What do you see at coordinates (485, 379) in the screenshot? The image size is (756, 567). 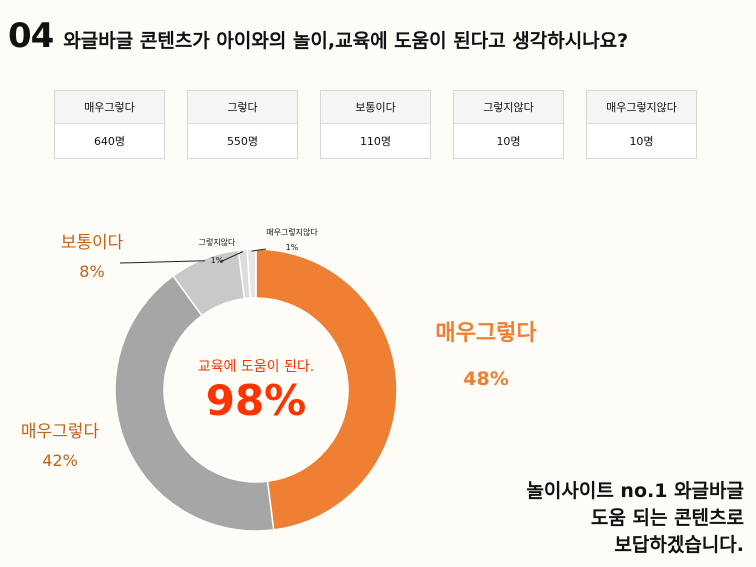 I see `slice-percent-1: 48%` at bounding box center [485, 379].